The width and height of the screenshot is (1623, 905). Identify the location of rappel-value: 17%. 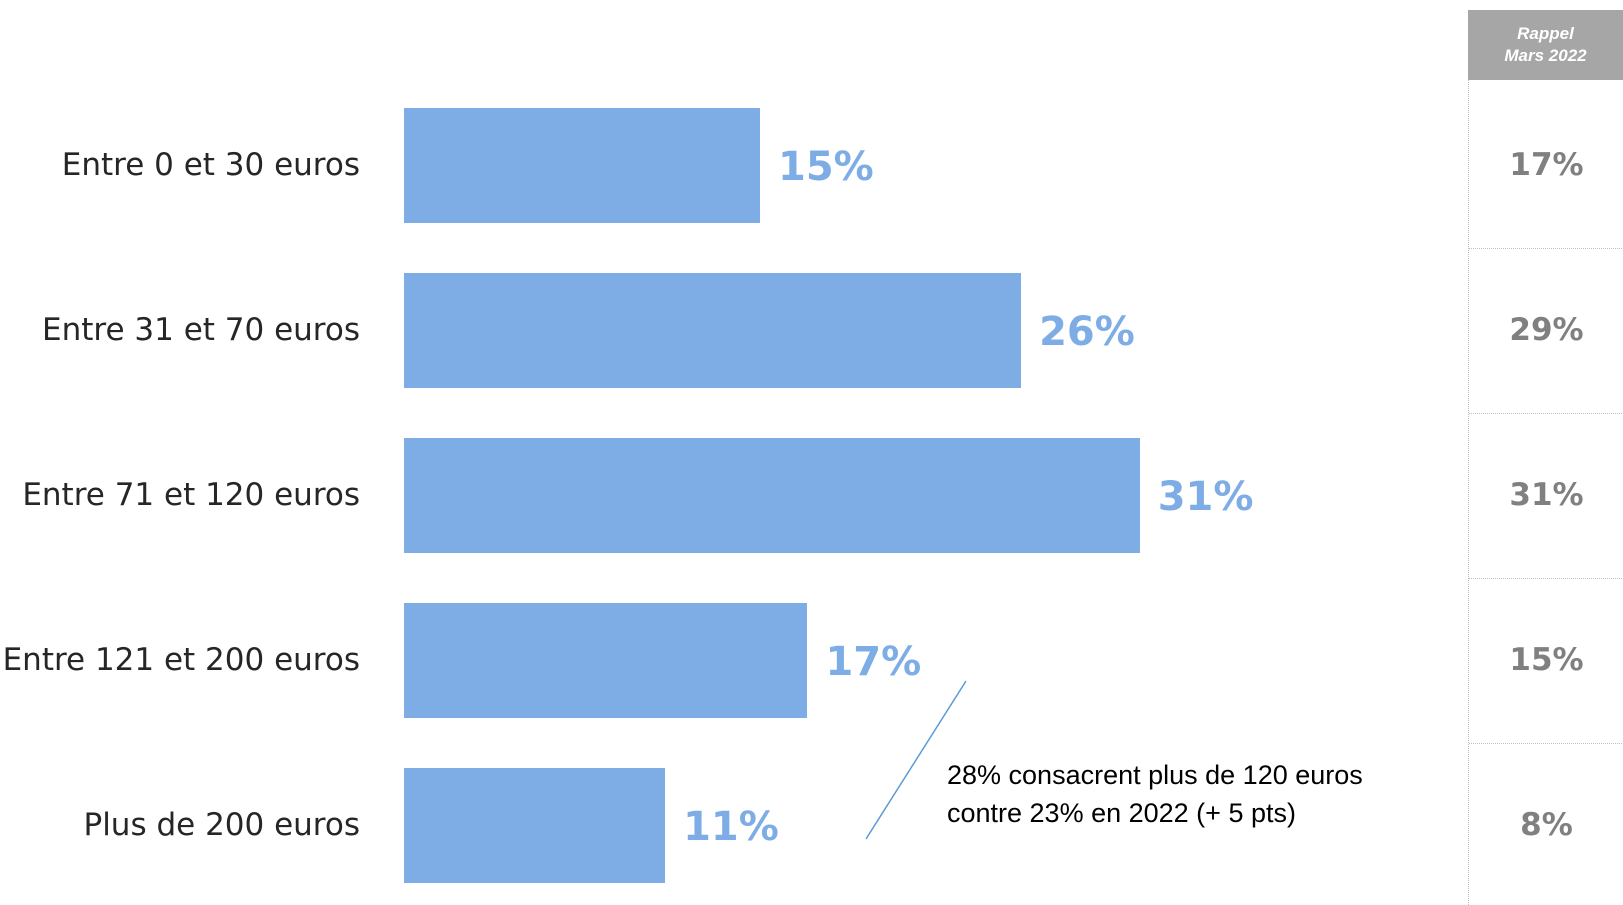
(1546, 165).